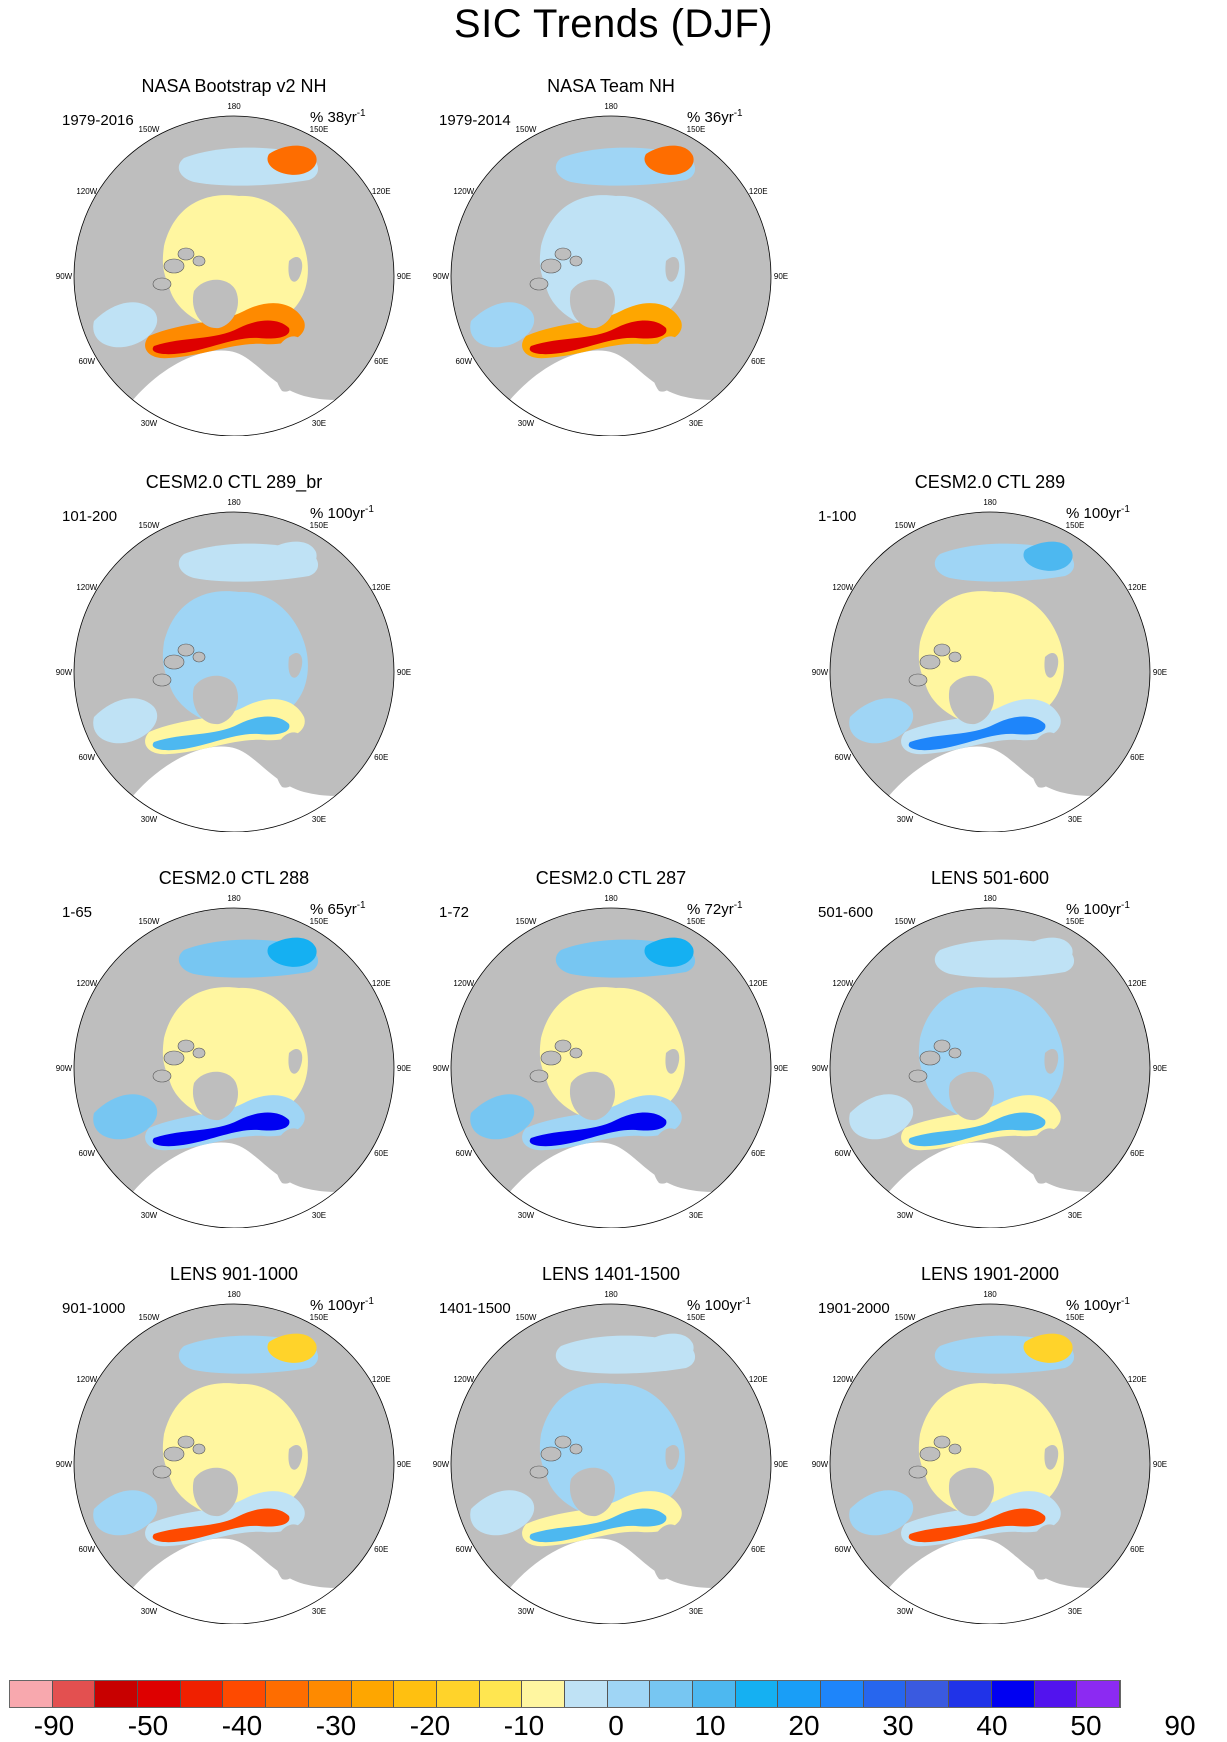 This screenshot has height=1742, width=1227. What do you see at coordinates (430, 1725) in the screenshot?
I see `colorbar-label: -20` at bounding box center [430, 1725].